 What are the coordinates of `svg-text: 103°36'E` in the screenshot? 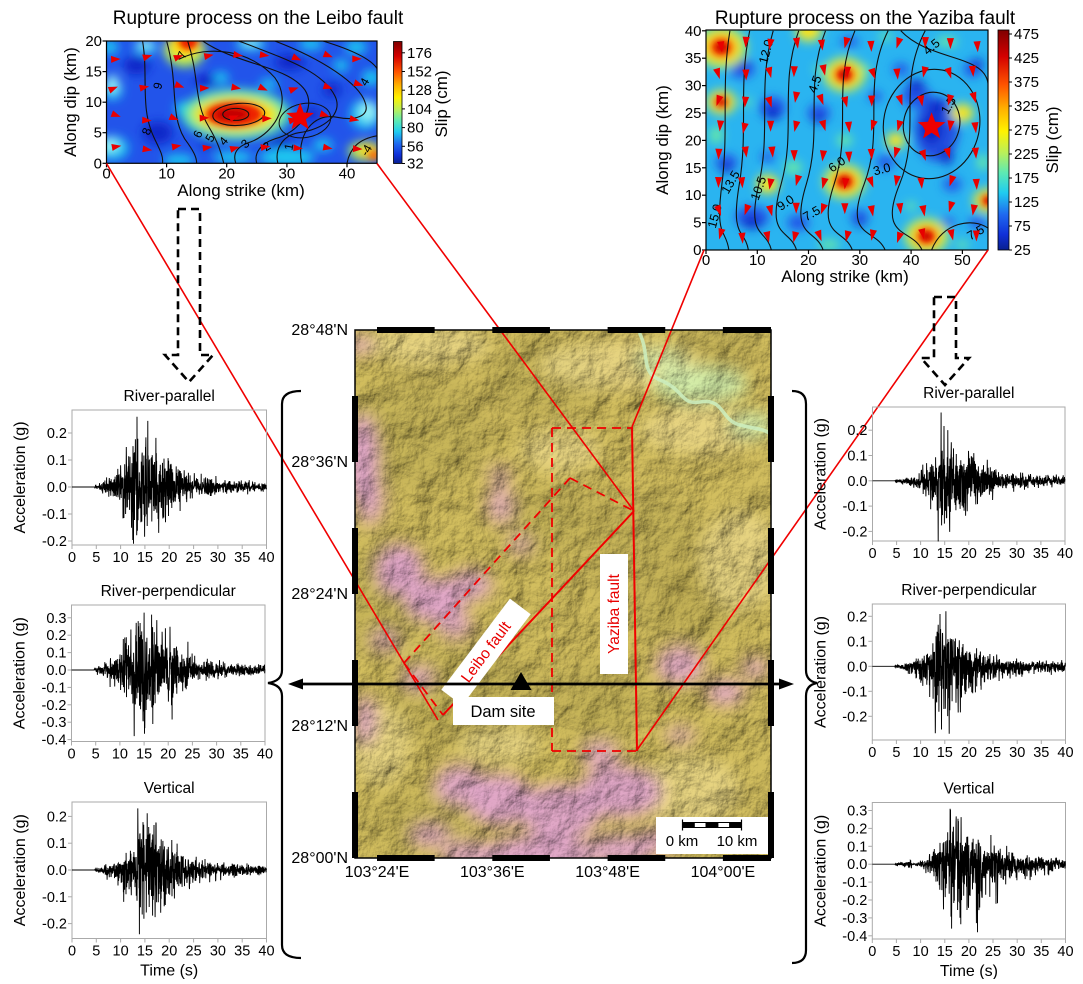 It's located at (492, 872).